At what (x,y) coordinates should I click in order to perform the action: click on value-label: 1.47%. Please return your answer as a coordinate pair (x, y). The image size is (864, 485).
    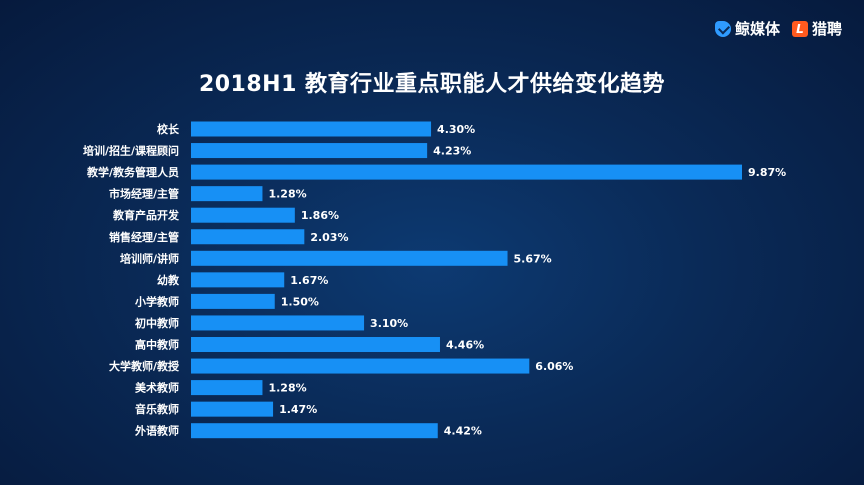
    Looking at the image, I should click on (298, 409).